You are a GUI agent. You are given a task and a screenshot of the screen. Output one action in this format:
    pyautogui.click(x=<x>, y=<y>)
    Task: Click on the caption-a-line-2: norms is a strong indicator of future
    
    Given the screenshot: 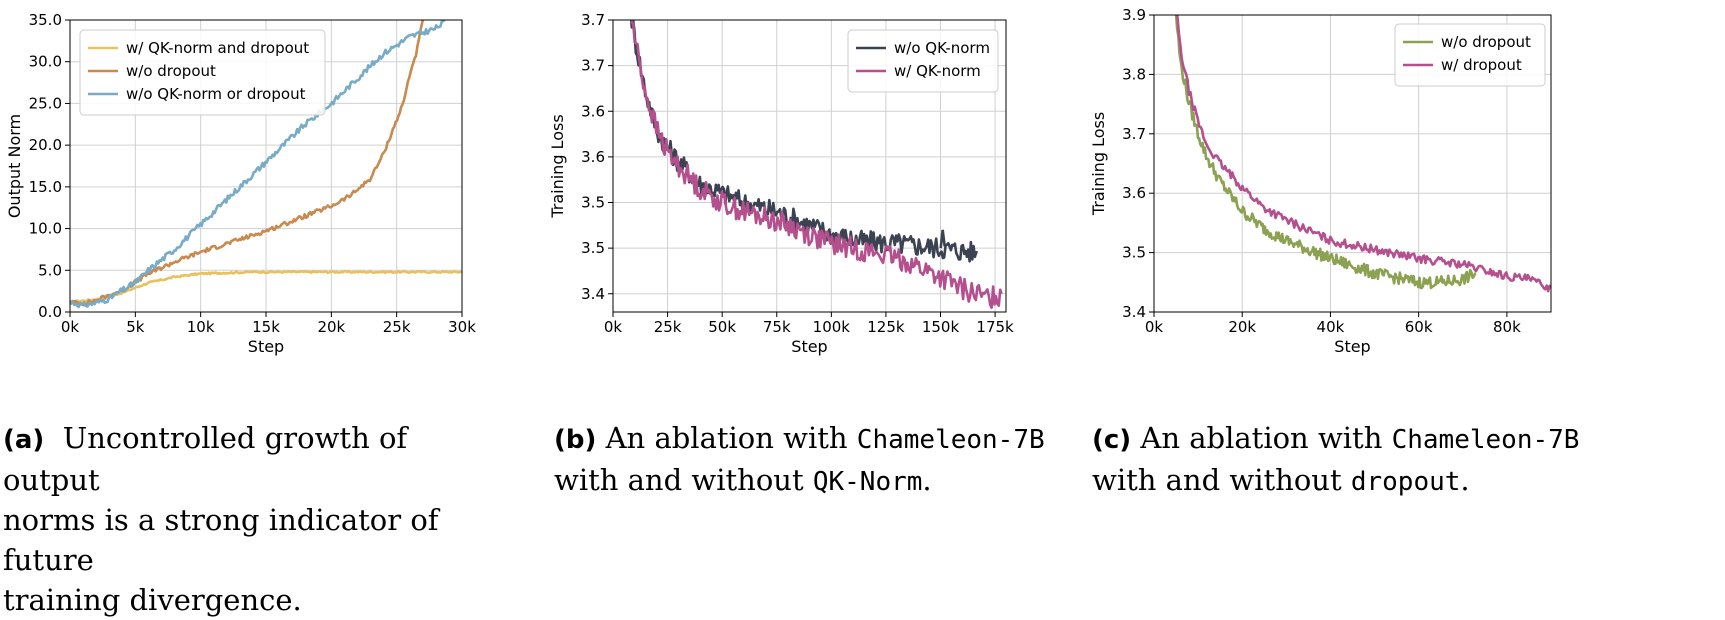 What is the action you would take?
    pyautogui.click(x=221, y=540)
    